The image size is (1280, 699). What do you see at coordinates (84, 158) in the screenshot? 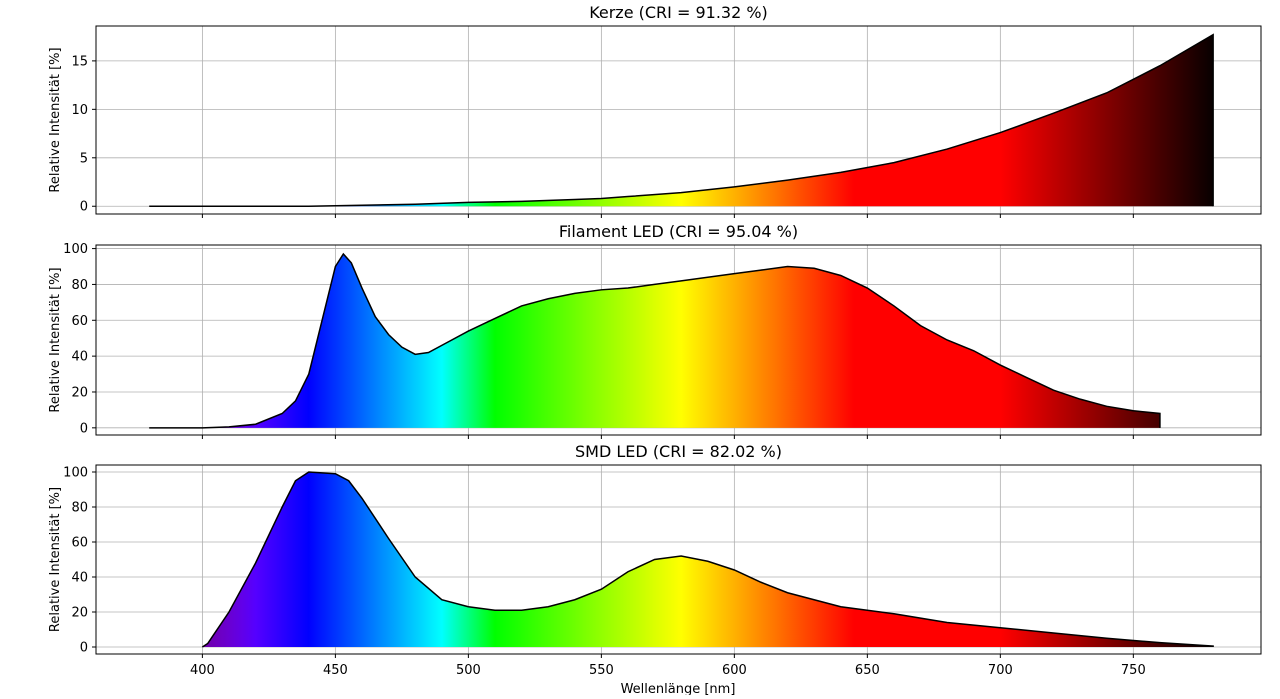
I see `y-tick-label: 5` at bounding box center [84, 158].